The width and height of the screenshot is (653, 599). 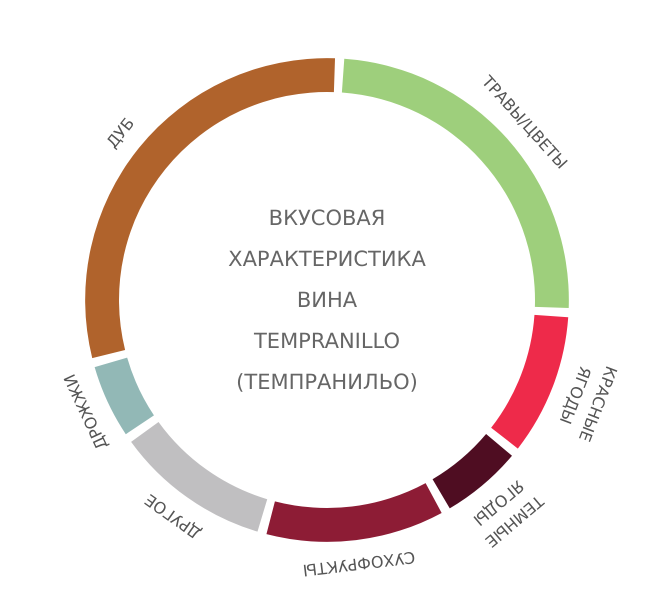 What do you see at coordinates (359, 564) in the screenshot?
I see `slice-label: СУХОФРУКТЫ` at bounding box center [359, 564].